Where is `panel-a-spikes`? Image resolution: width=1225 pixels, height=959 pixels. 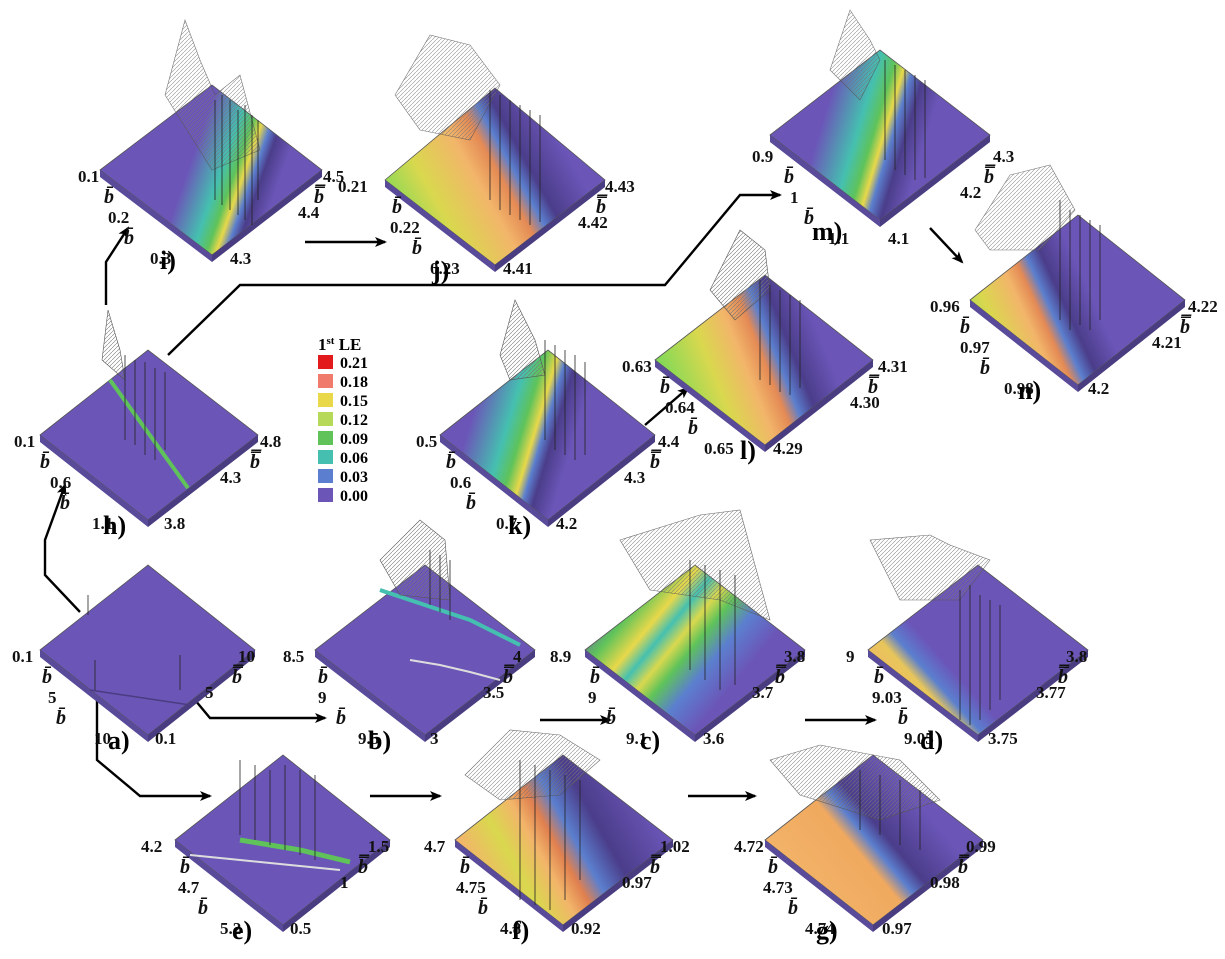 panel-a-spikes is located at coordinates (134, 642).